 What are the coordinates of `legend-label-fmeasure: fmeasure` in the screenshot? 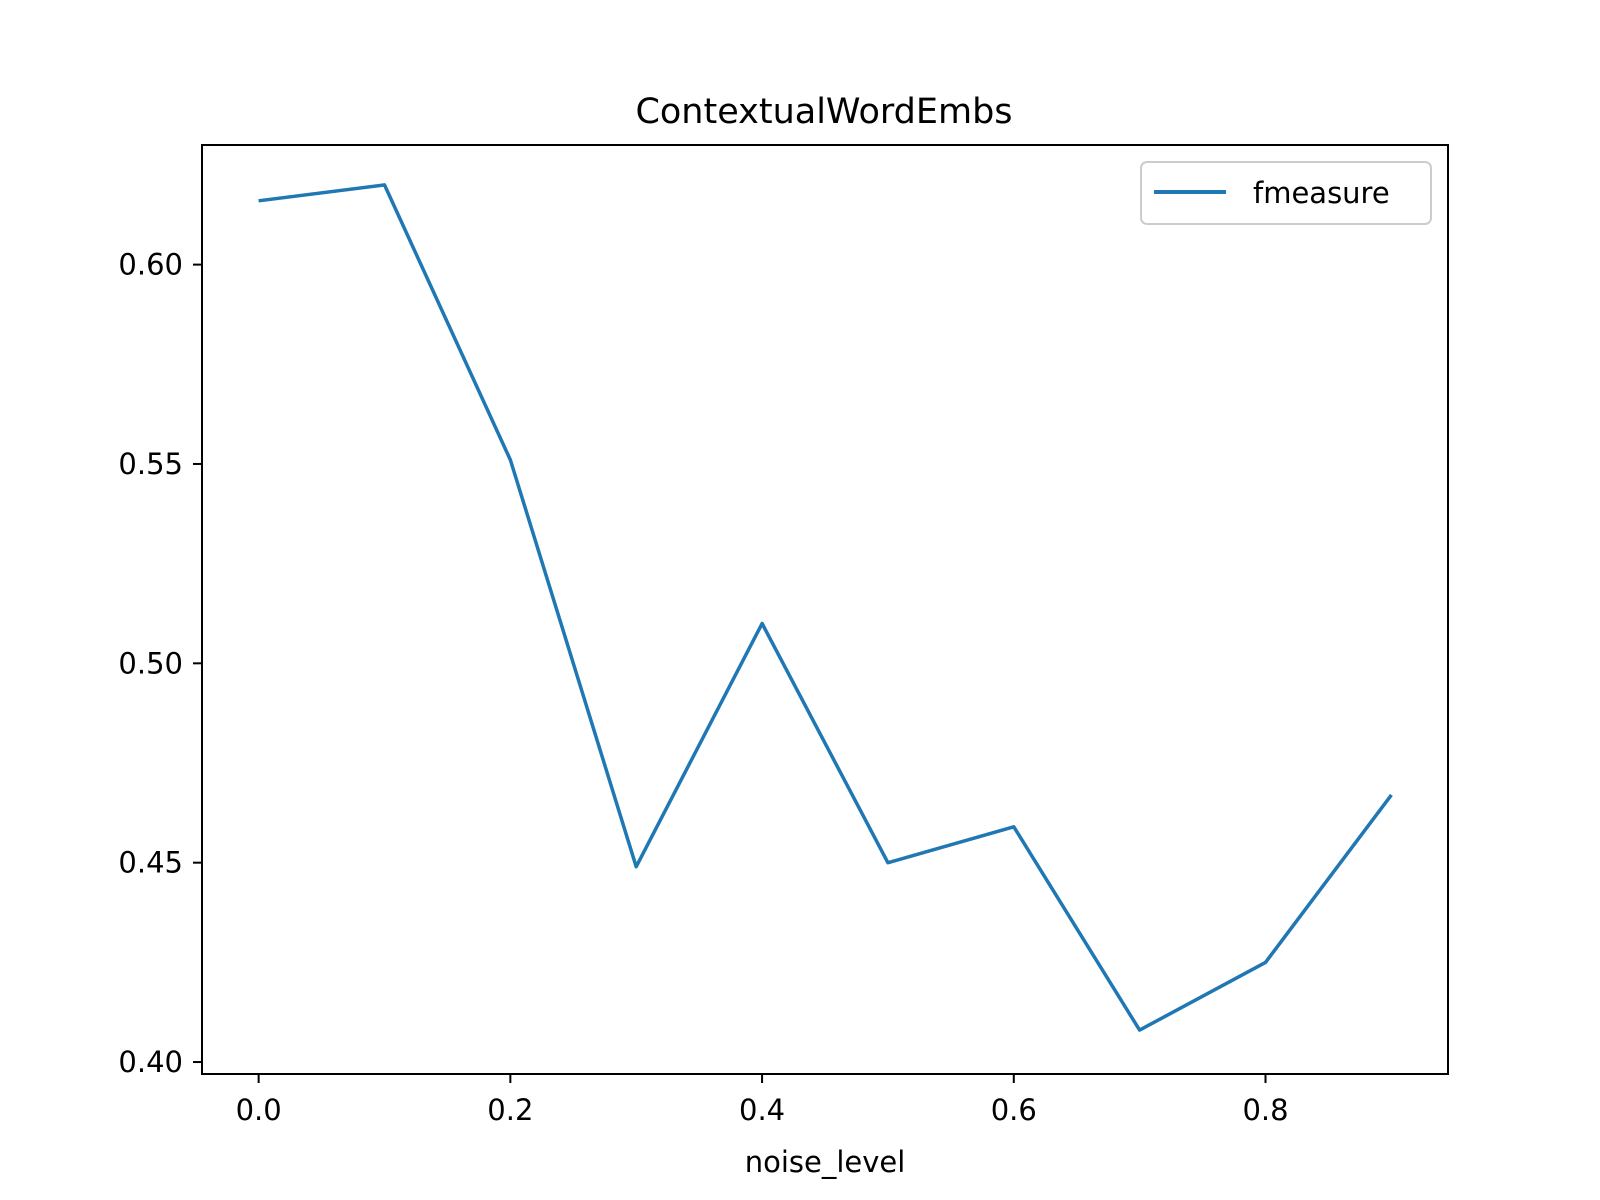 It's located at (1321, 193).